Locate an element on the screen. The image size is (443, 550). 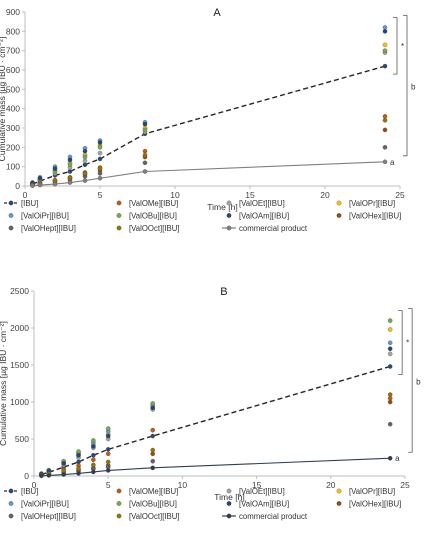
legend-label: [IBU] is located at coordinates (29, 491).